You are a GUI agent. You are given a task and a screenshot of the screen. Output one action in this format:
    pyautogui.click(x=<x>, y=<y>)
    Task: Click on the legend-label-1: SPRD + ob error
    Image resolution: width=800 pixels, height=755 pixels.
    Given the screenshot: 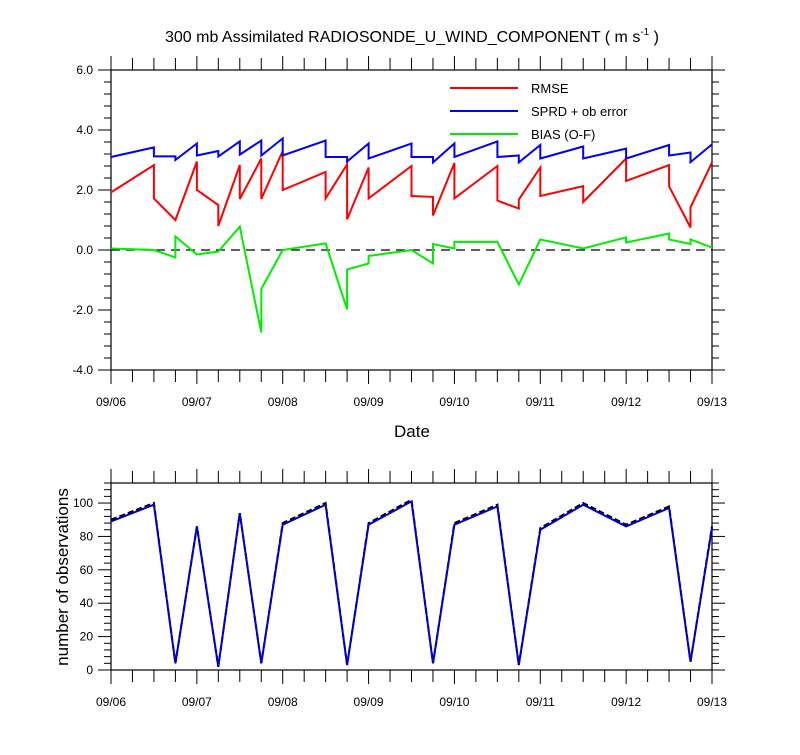 What is the action you would take?
    pyautogui.click(x=579, y=111)
    